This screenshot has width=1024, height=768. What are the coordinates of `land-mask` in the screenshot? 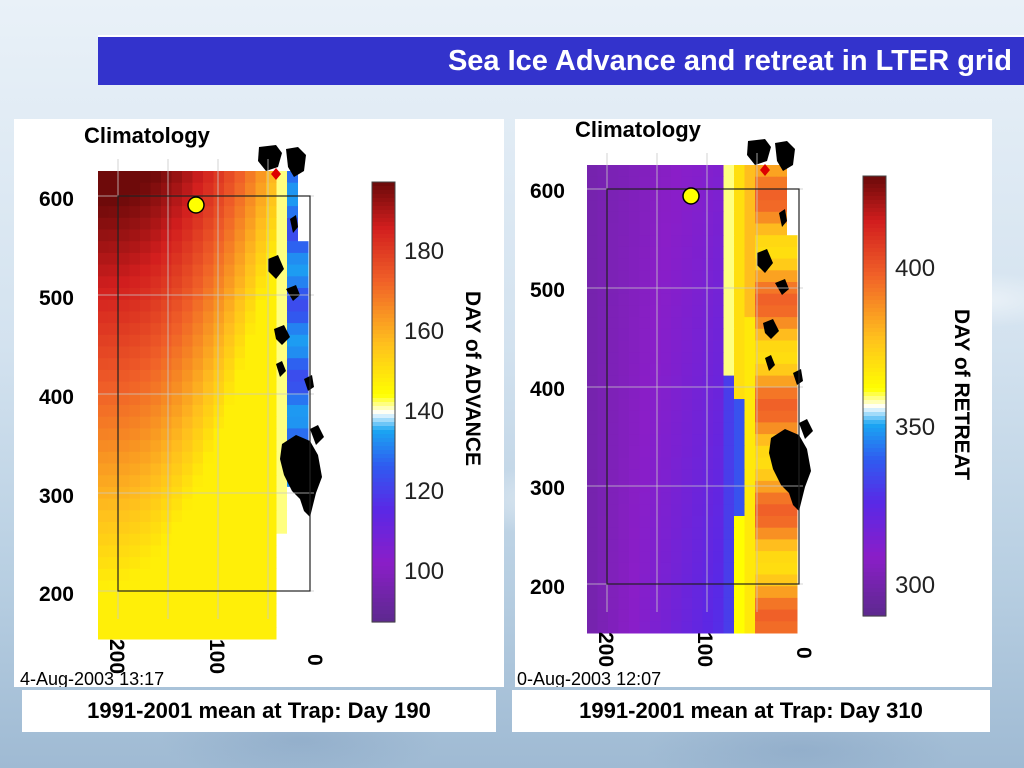 It's located at (291, 331).